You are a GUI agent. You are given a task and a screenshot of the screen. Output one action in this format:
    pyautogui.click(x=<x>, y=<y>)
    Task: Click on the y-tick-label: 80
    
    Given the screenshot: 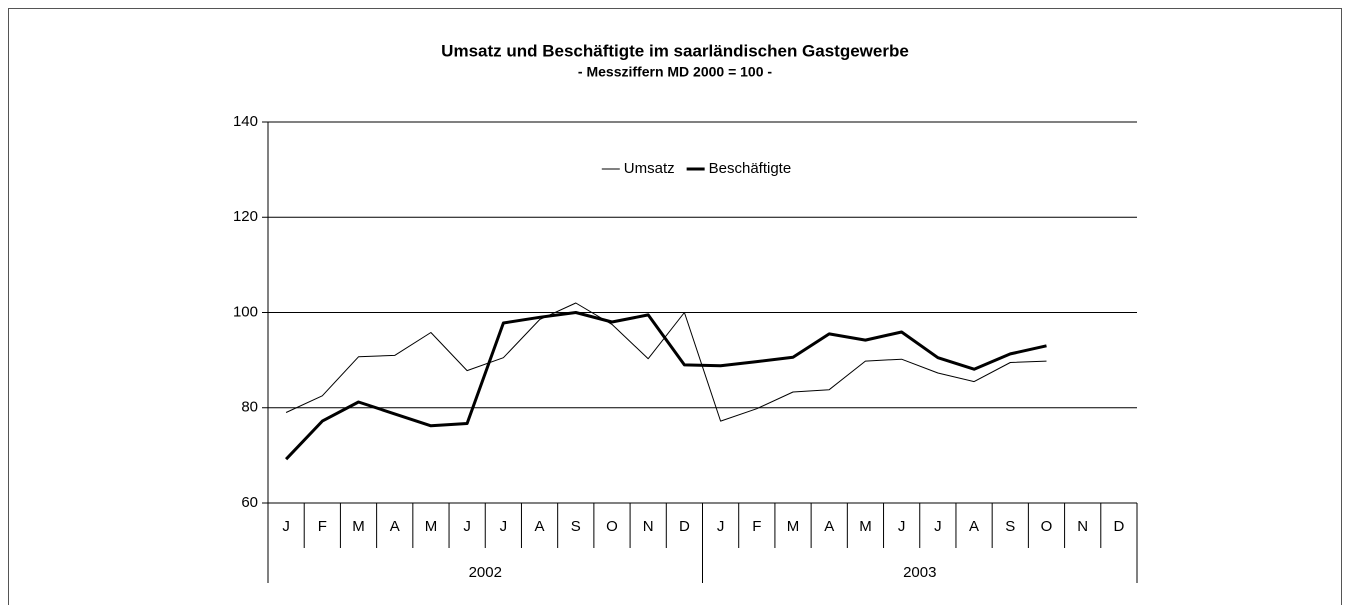 What is the action you would take?
    pyautogui.click(x=249, y=407)
    